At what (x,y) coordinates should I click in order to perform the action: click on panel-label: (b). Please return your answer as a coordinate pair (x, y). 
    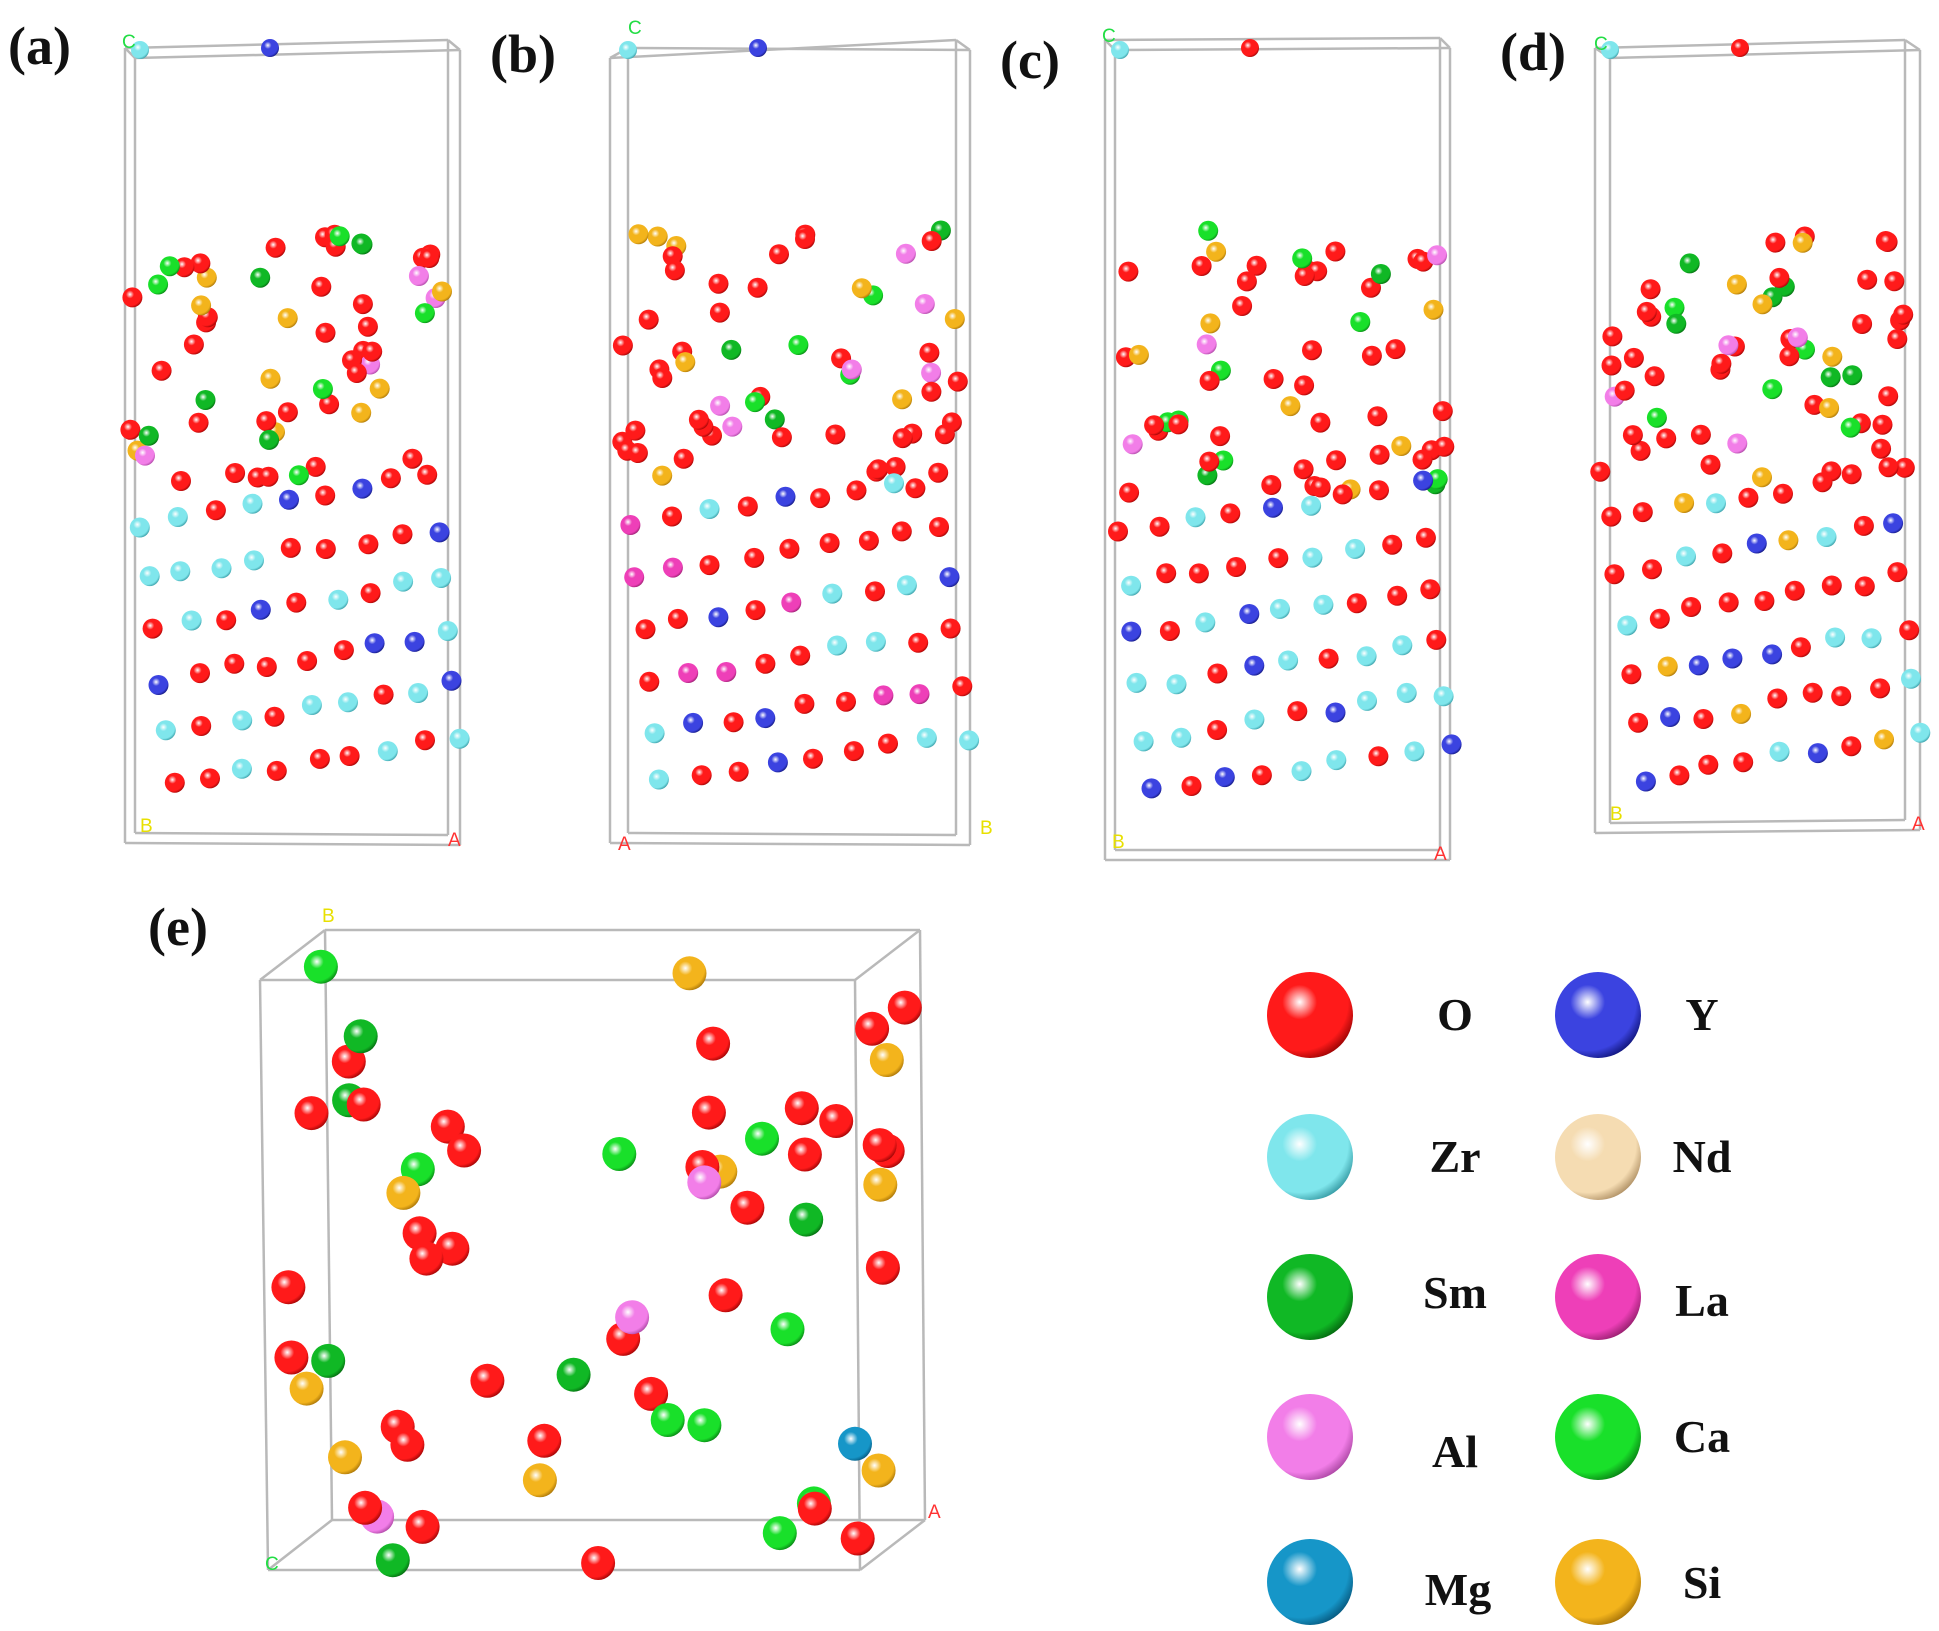
    Looking at the image, I should click on (523, 54).